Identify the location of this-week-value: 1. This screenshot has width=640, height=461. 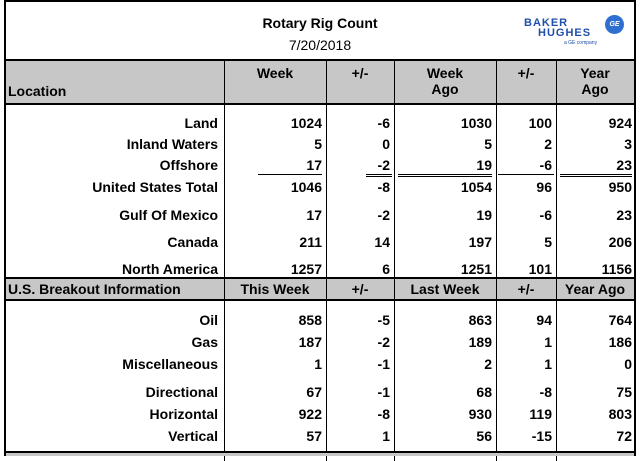
(318, 364).